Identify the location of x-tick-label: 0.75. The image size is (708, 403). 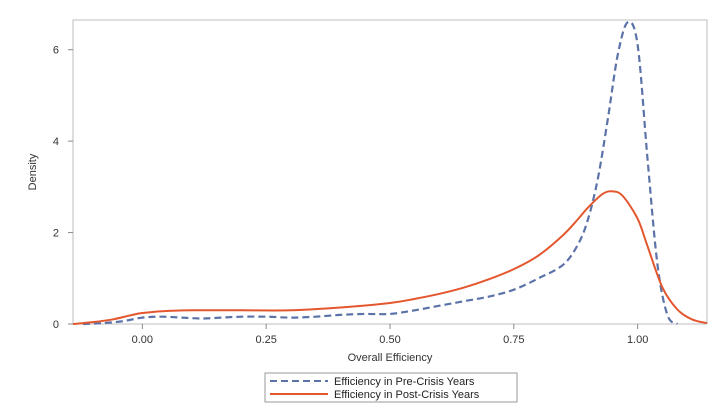
(513, 340).